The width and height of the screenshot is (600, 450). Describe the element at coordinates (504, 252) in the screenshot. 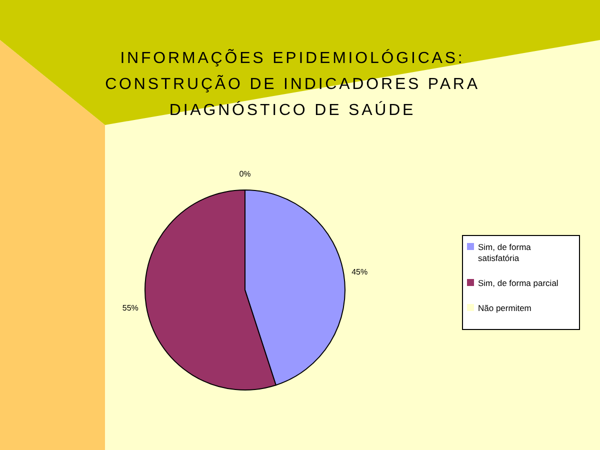

I see `legend-label: Sim, de forma satisfatória` at that location.